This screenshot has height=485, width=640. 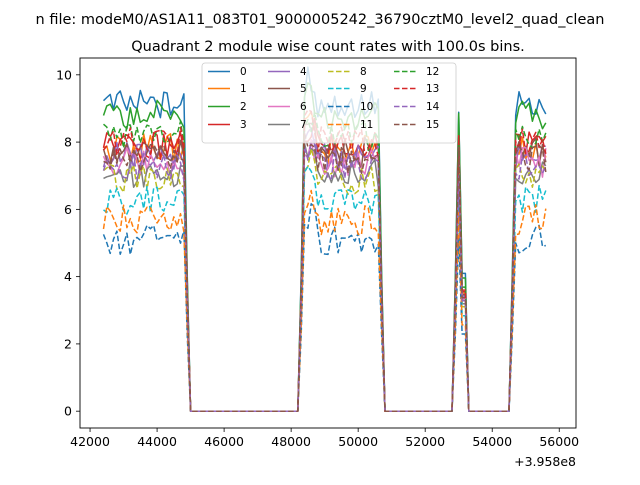 I want to click on x-tick-label: 46000, so click(x=224, y=441).